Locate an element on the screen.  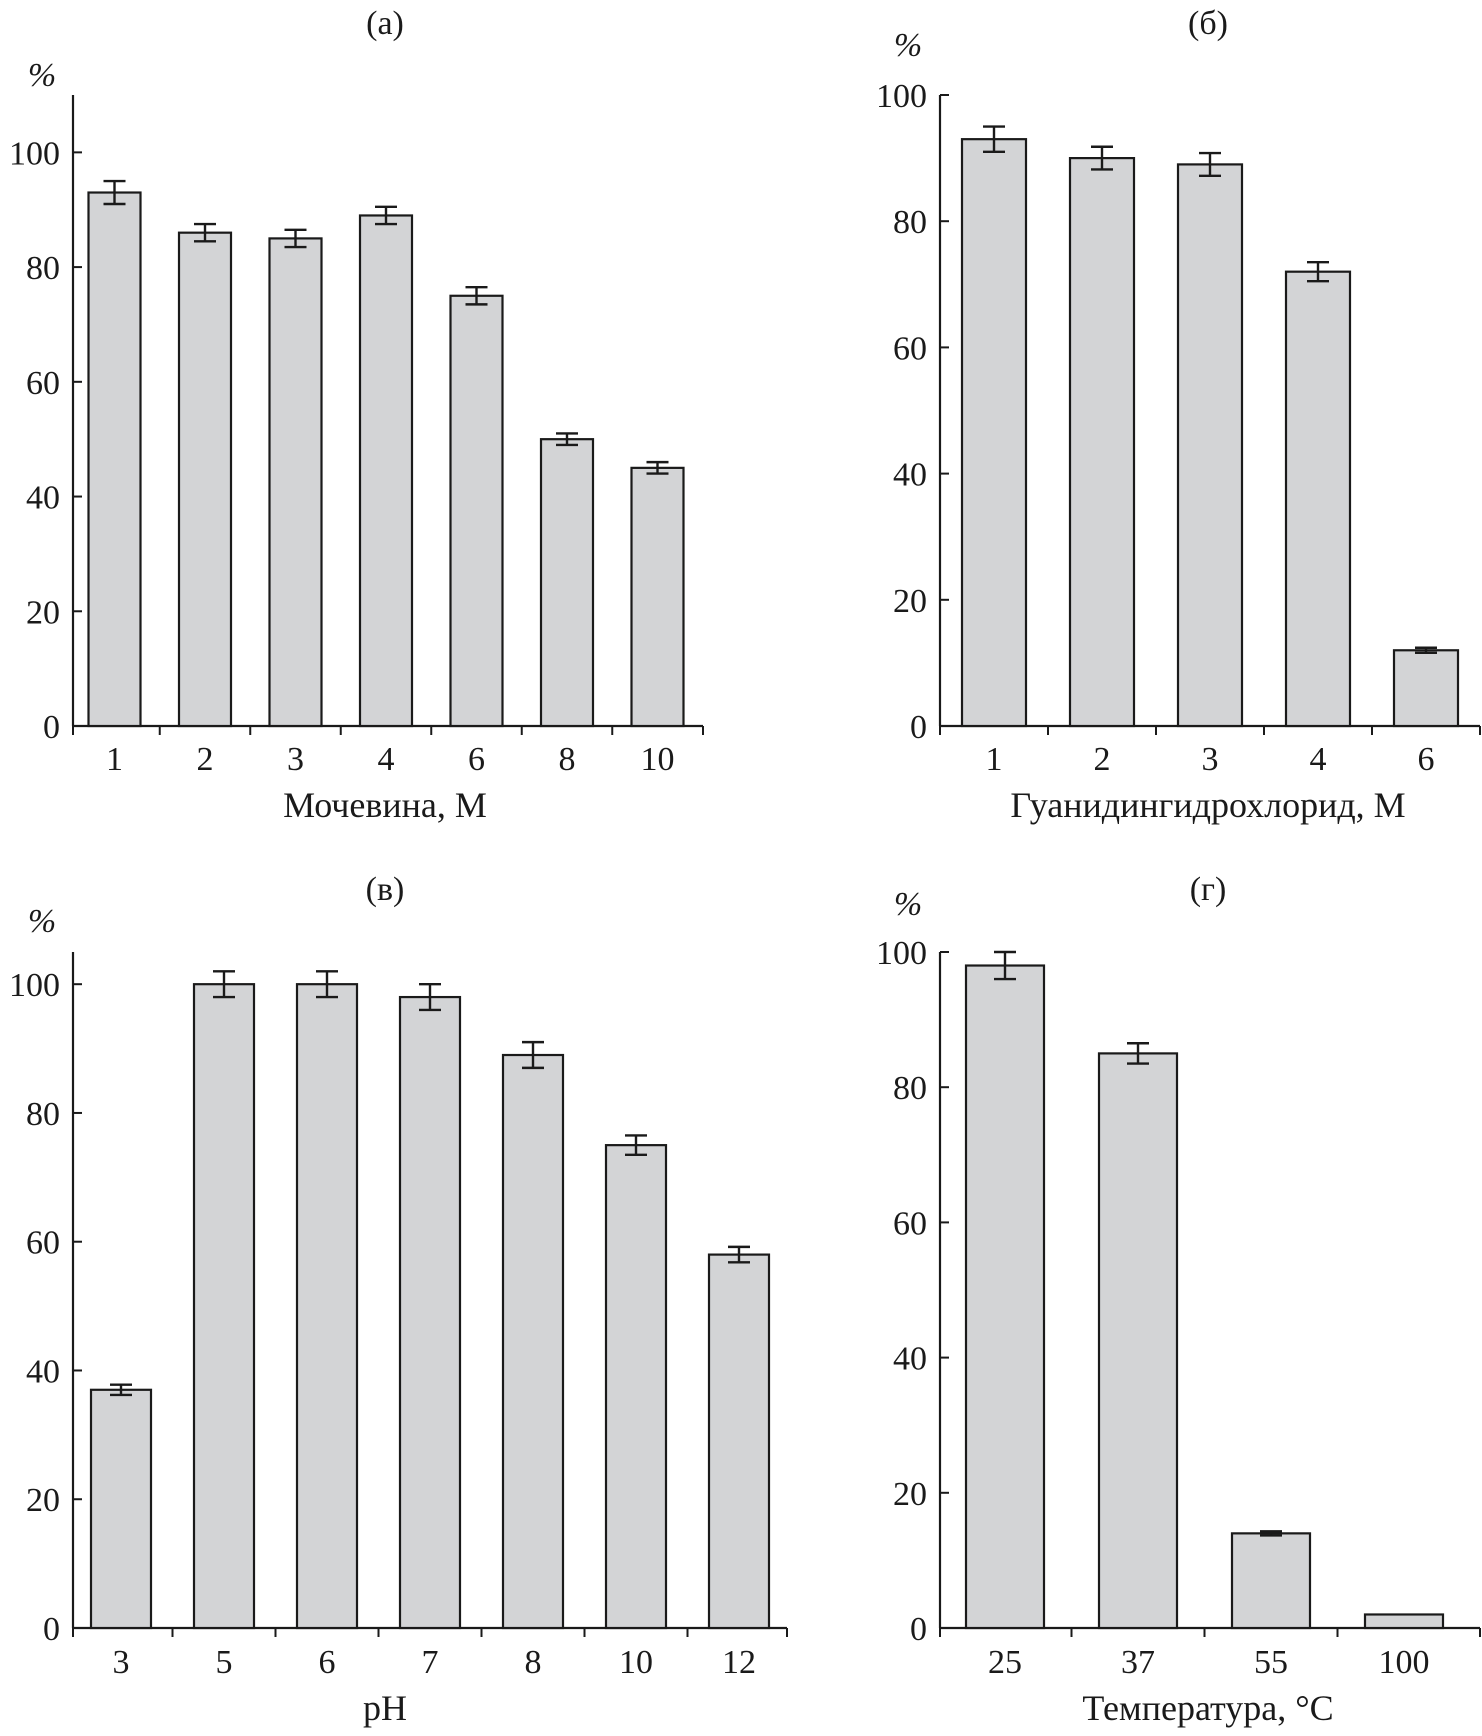
x-tick-label: 7 is located at coordinates (430, 1662).